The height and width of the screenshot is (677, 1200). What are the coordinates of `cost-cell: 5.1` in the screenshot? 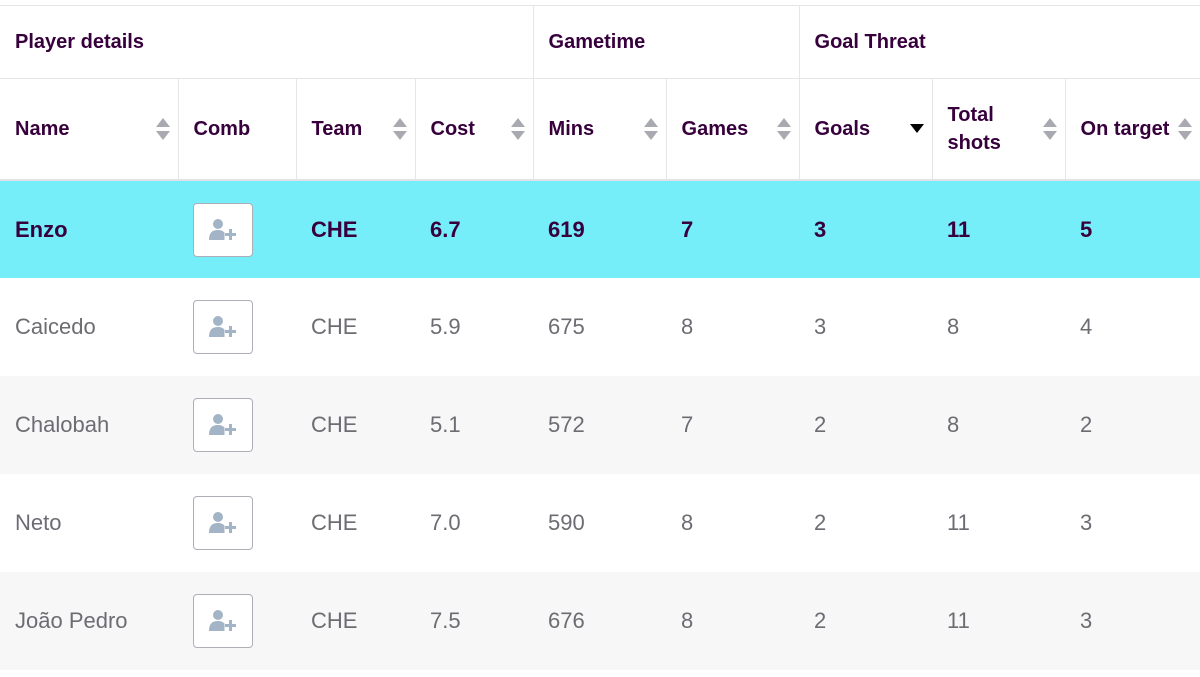 It's located at (445, 424).